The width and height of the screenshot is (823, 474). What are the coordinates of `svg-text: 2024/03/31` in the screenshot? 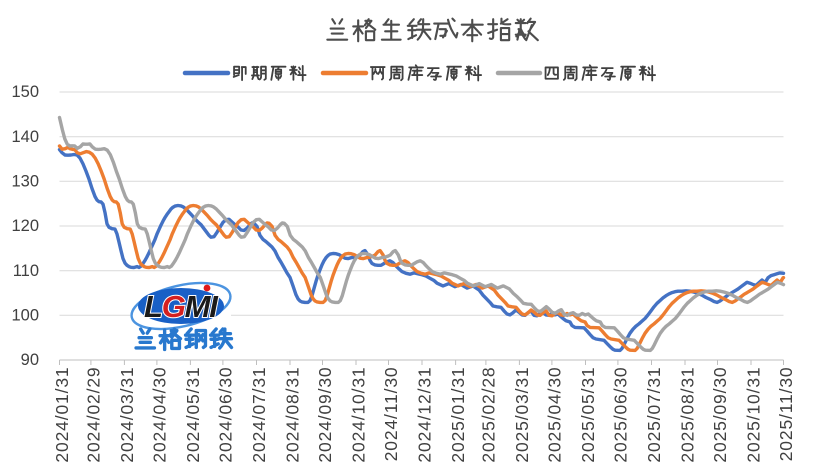 It's located at (127, 415).